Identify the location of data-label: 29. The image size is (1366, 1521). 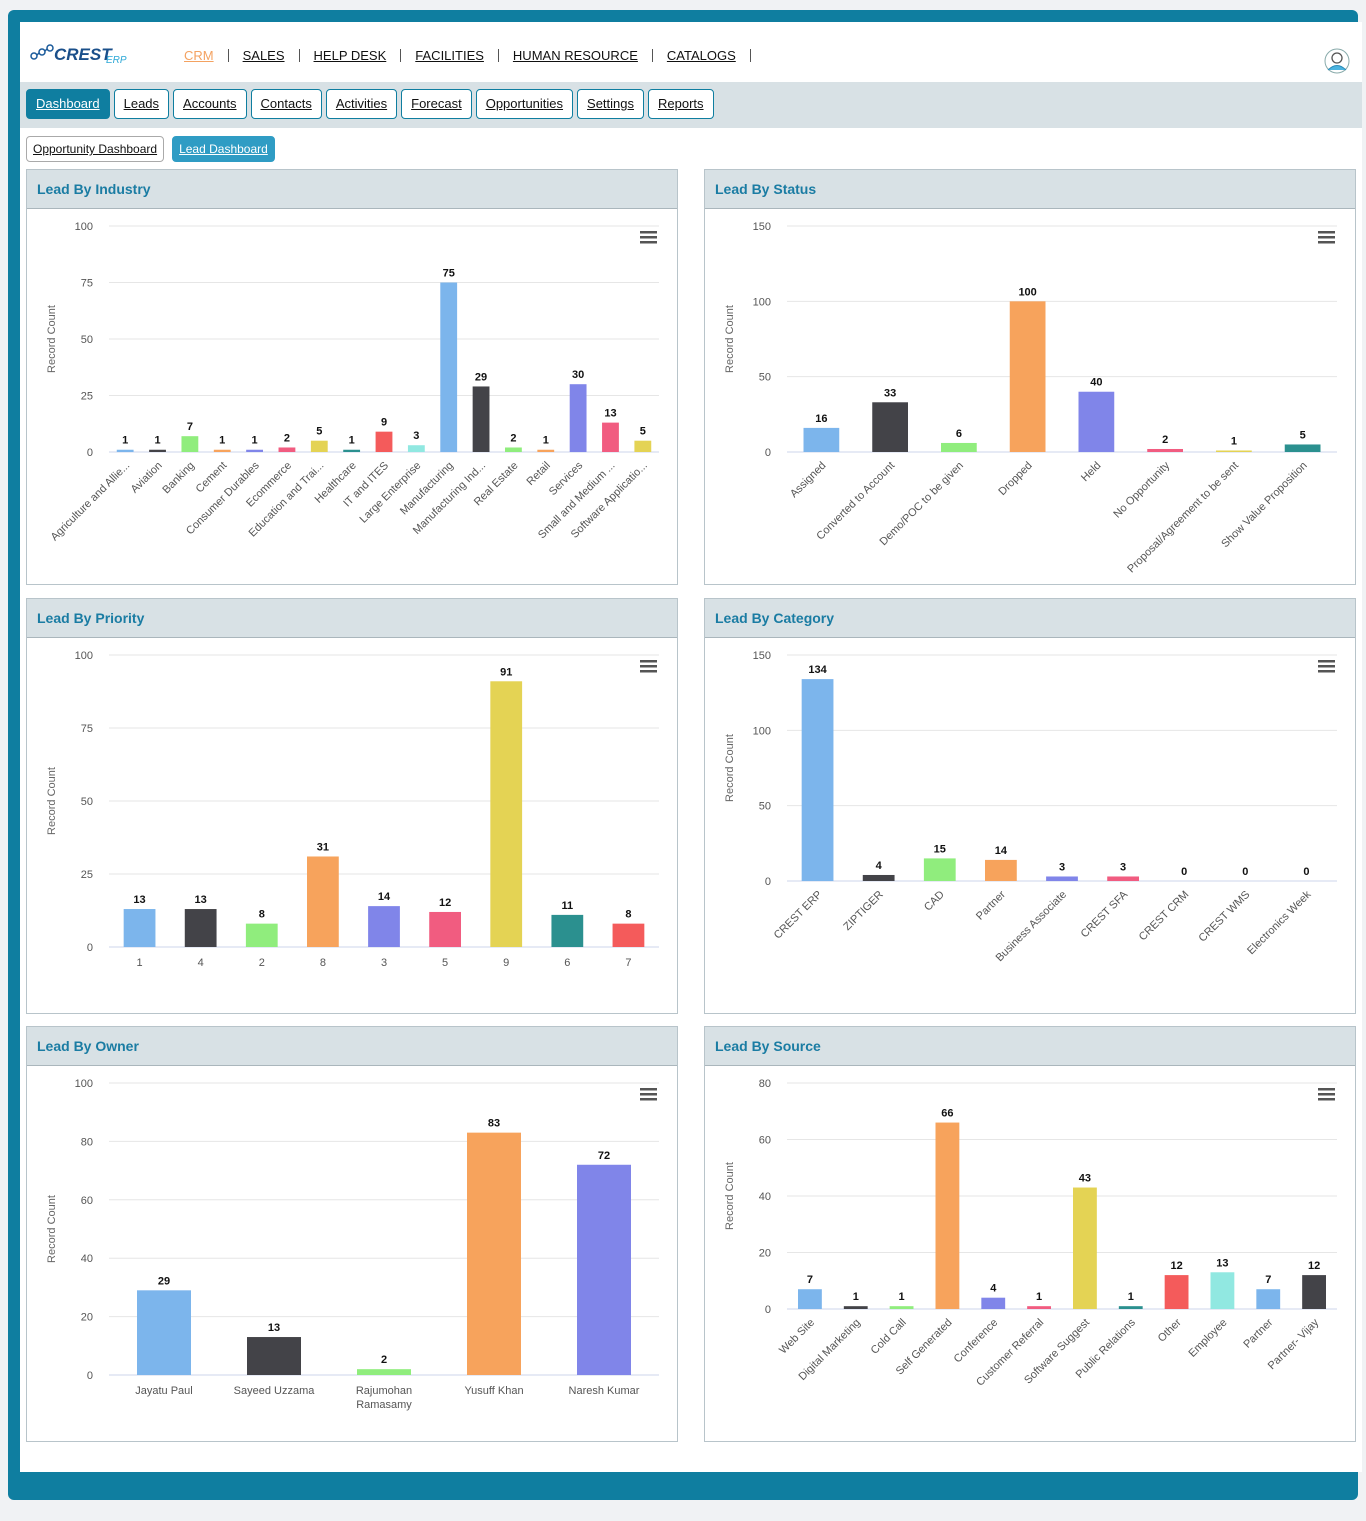
(481, 377).